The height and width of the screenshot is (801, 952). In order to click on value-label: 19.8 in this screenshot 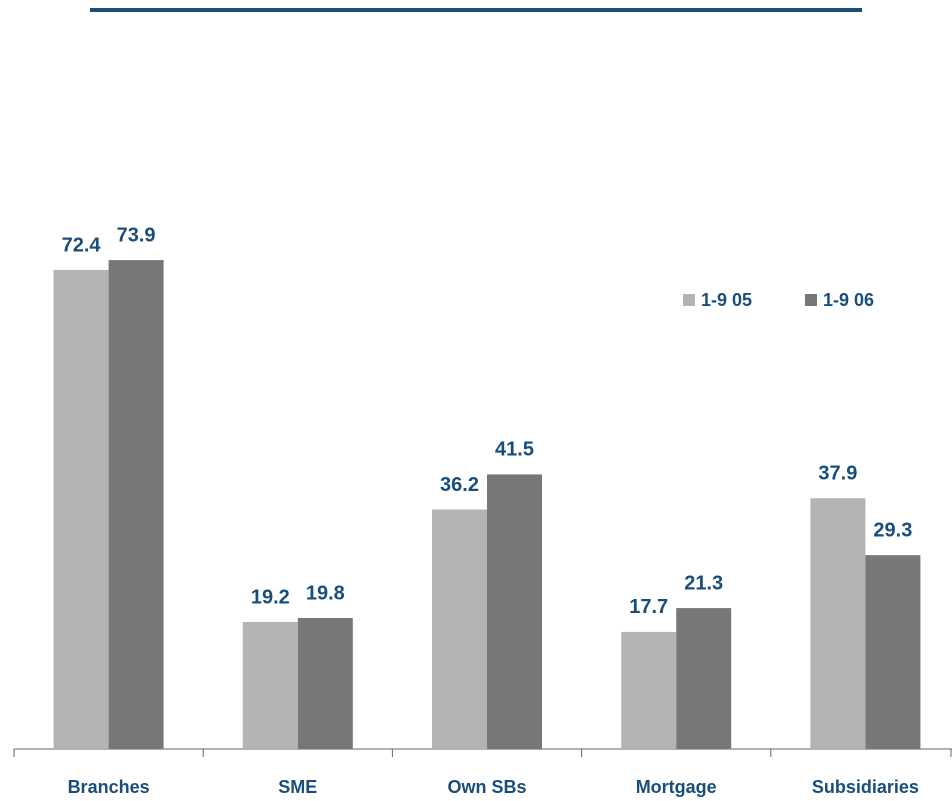, I will do `click(325, 593)`.